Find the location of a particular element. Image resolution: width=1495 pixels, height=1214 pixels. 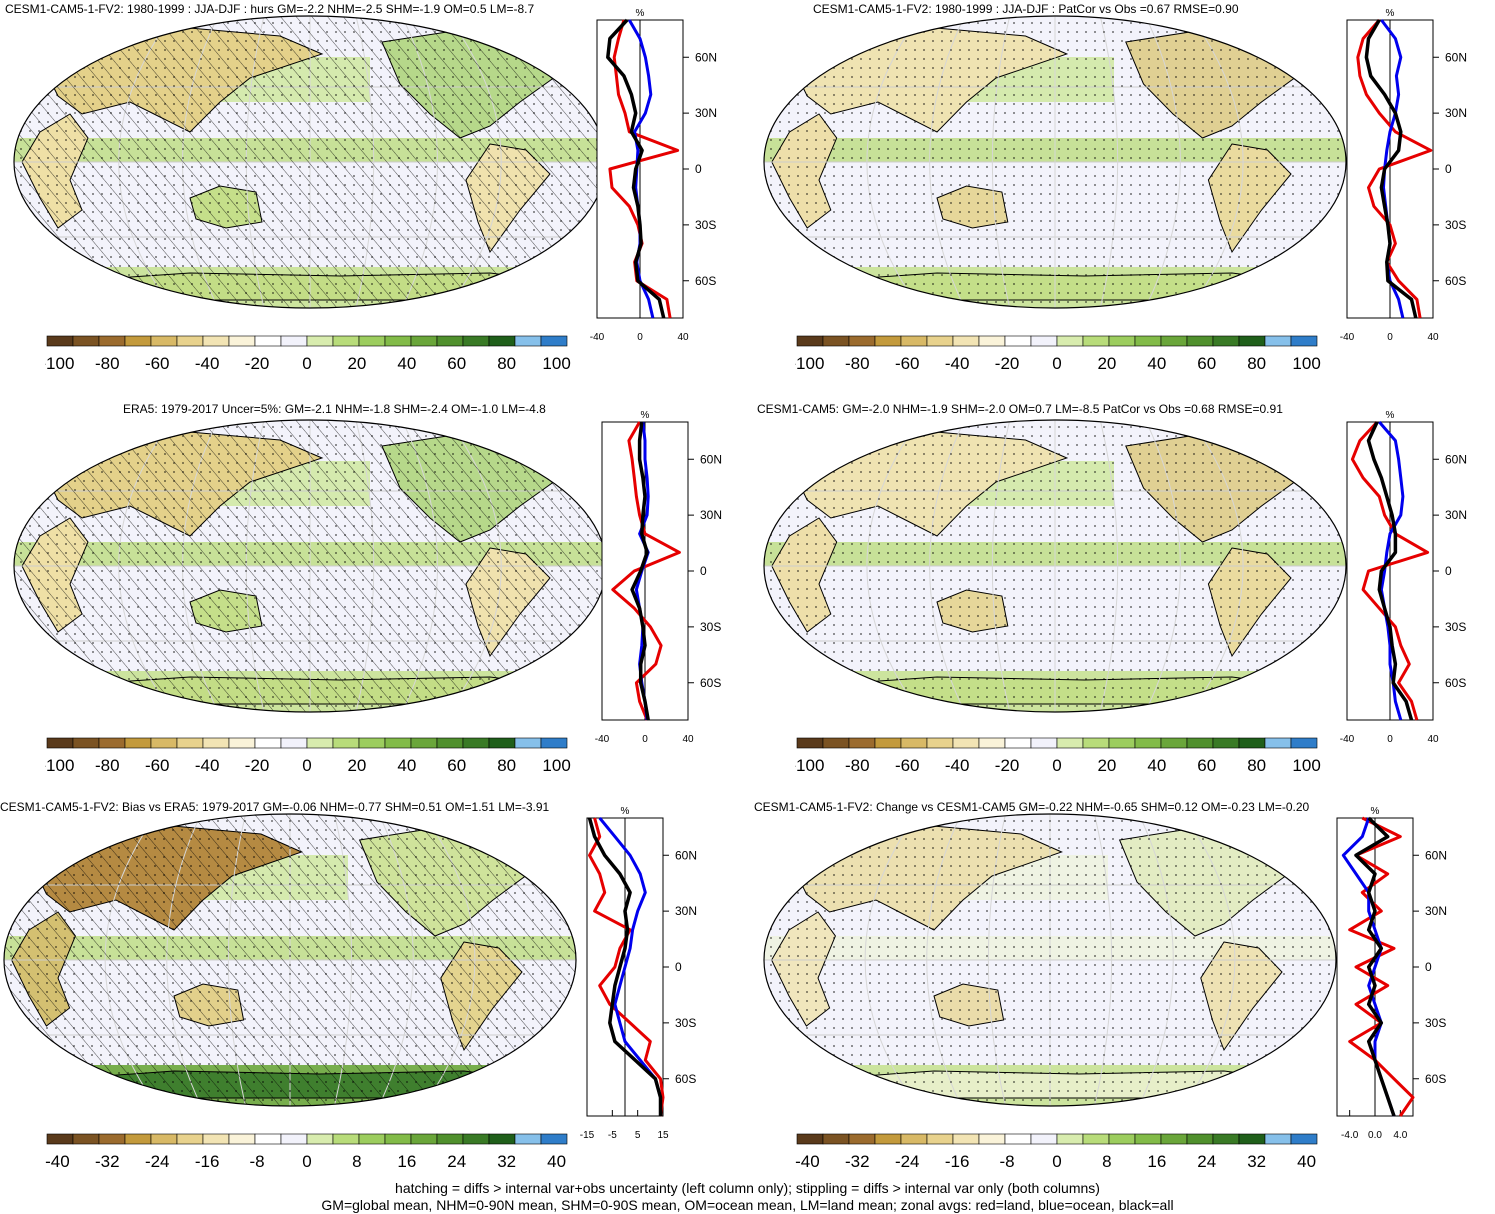

colorbar-label: 32 is located at coordinates (1256, 1161).